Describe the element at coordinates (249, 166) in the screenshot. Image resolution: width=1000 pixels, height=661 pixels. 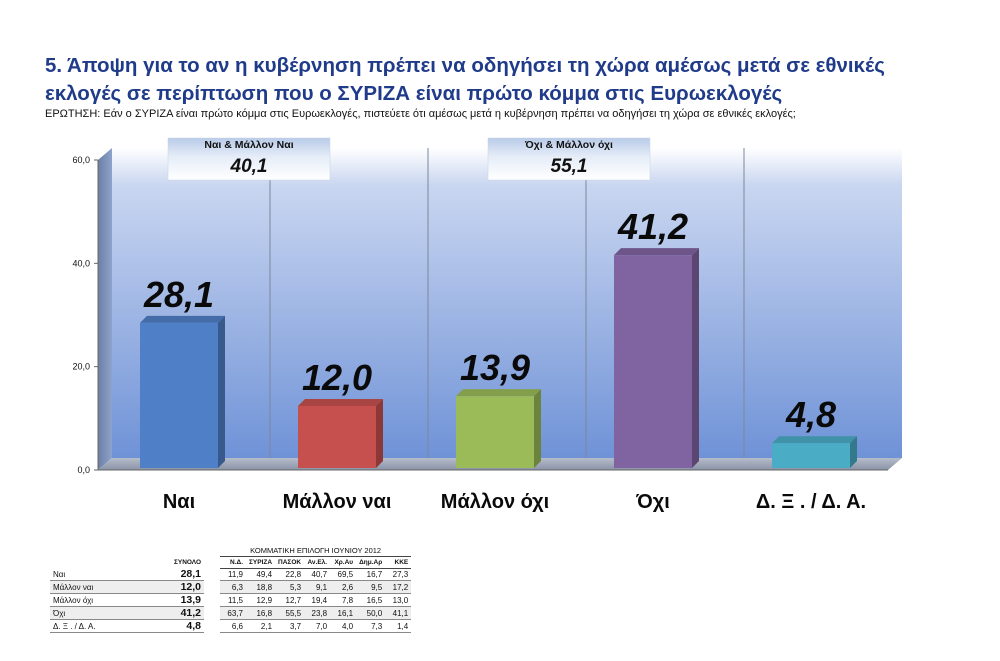
I see `callout-yes-value: 40,1` at that location.